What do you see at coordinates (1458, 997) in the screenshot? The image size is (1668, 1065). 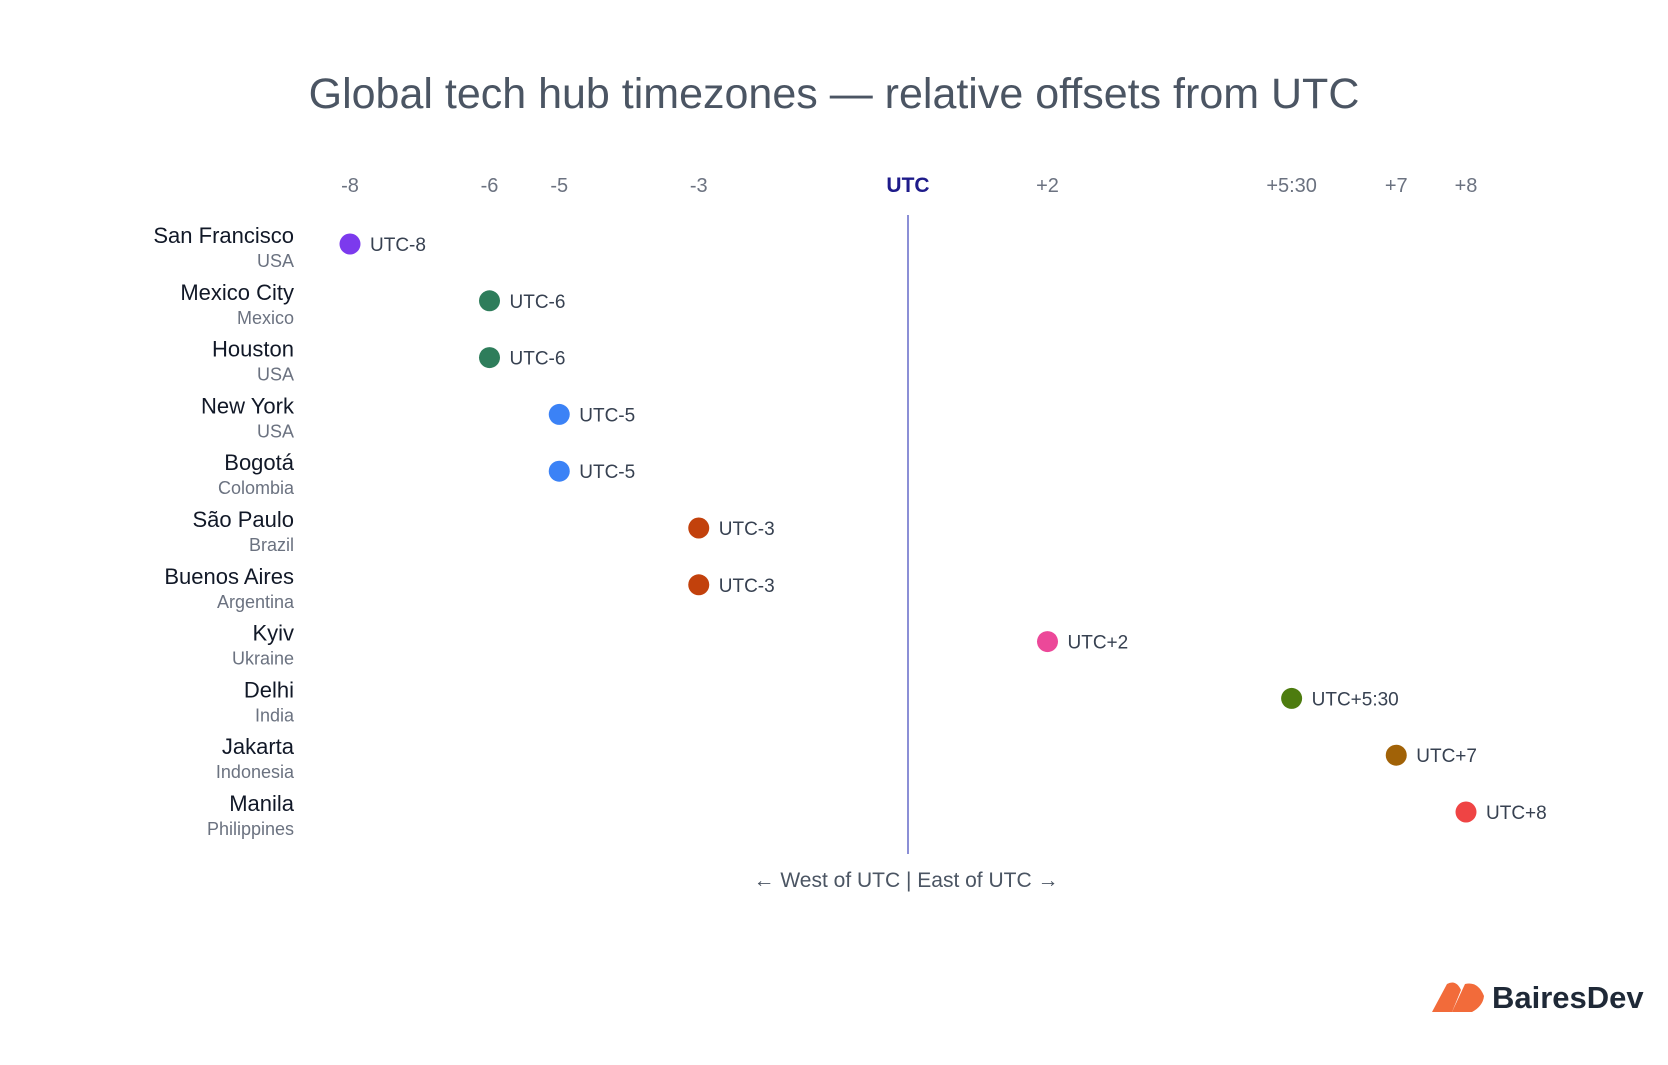 I see `bairesdev-logo-icon` at bounding box center [1458, 997].